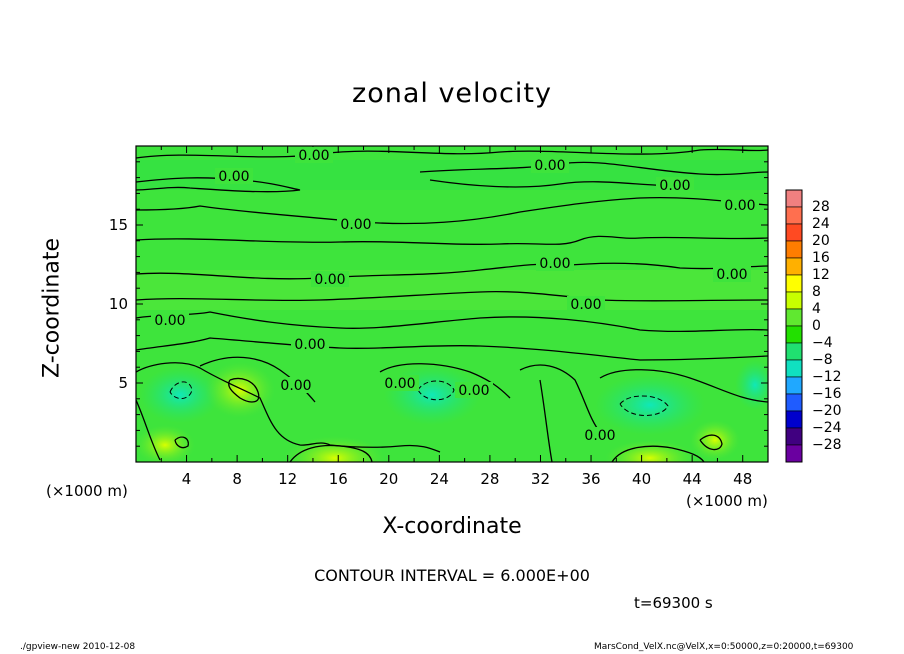  I want to click on x-tick-label: 4, so click(186, 479).